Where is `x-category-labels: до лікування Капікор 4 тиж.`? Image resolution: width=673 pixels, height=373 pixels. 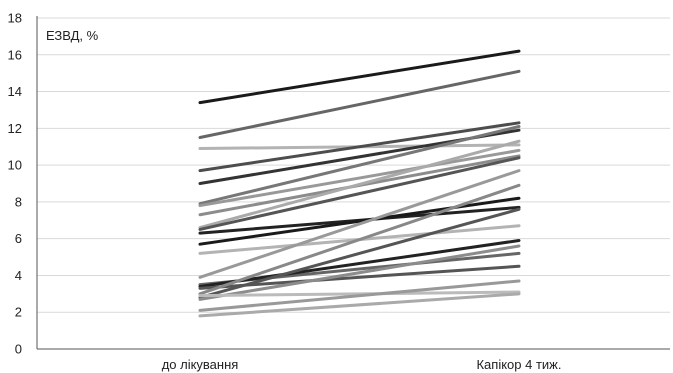
x-category-labels: до лікування Капікор 4 тиж. is located at coordinates (362, 364).